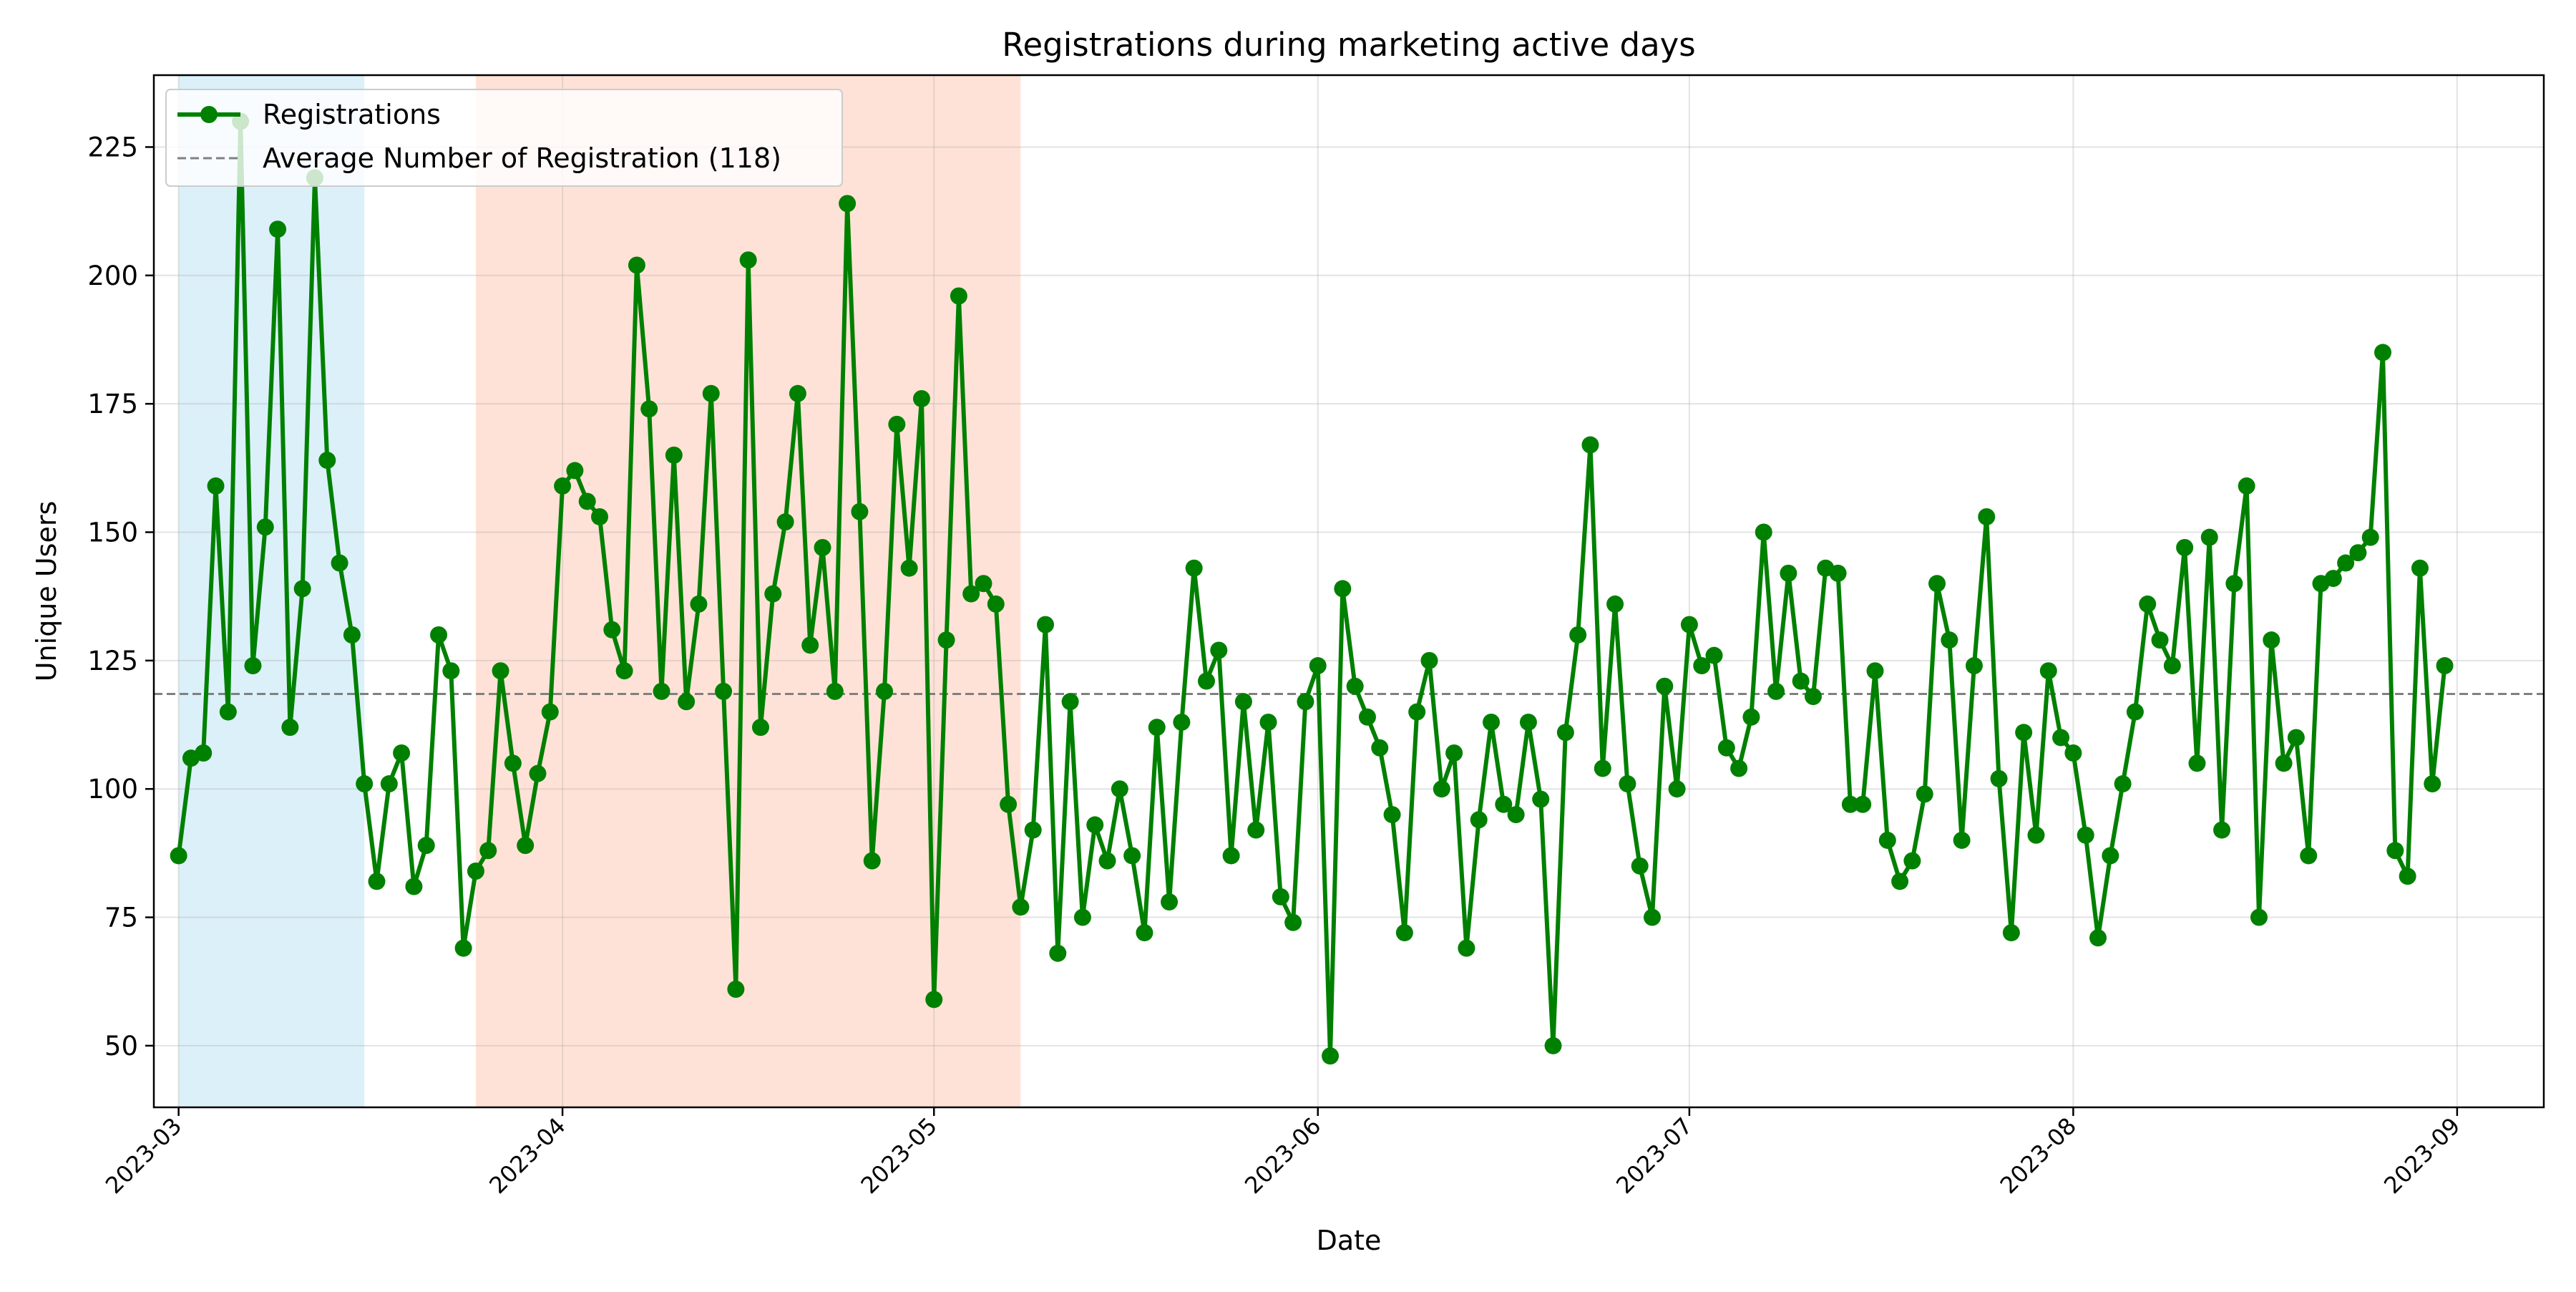 The height and width of the screenshot is (1292, 2576). Describe the element at coordinates (112, 661) in the screenshot. I see `y-tick-label: 125` at that location.